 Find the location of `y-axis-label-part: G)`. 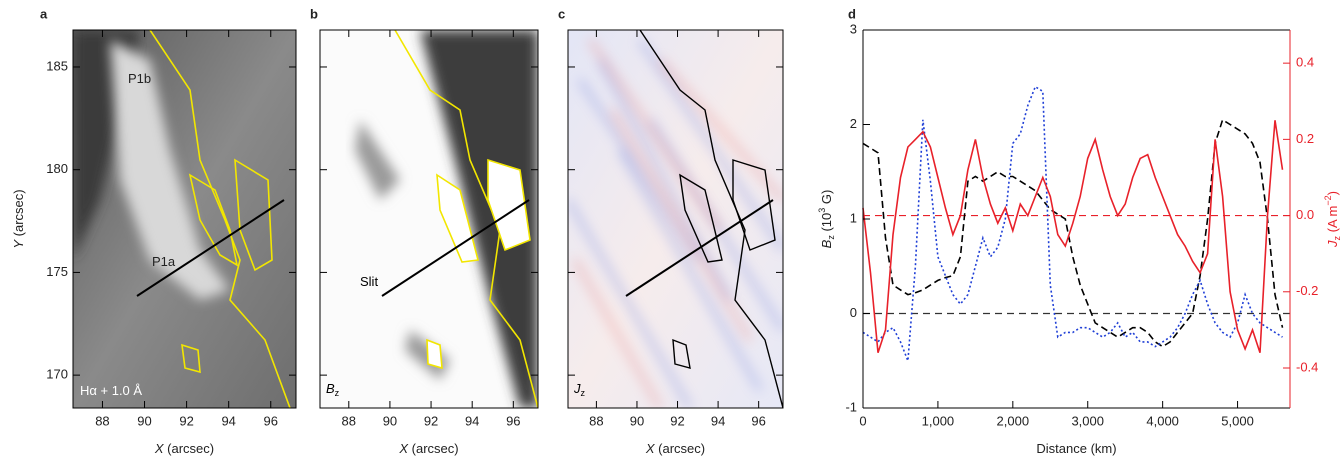

y-axis-label-part: G) is located at coordinates (826, 199).